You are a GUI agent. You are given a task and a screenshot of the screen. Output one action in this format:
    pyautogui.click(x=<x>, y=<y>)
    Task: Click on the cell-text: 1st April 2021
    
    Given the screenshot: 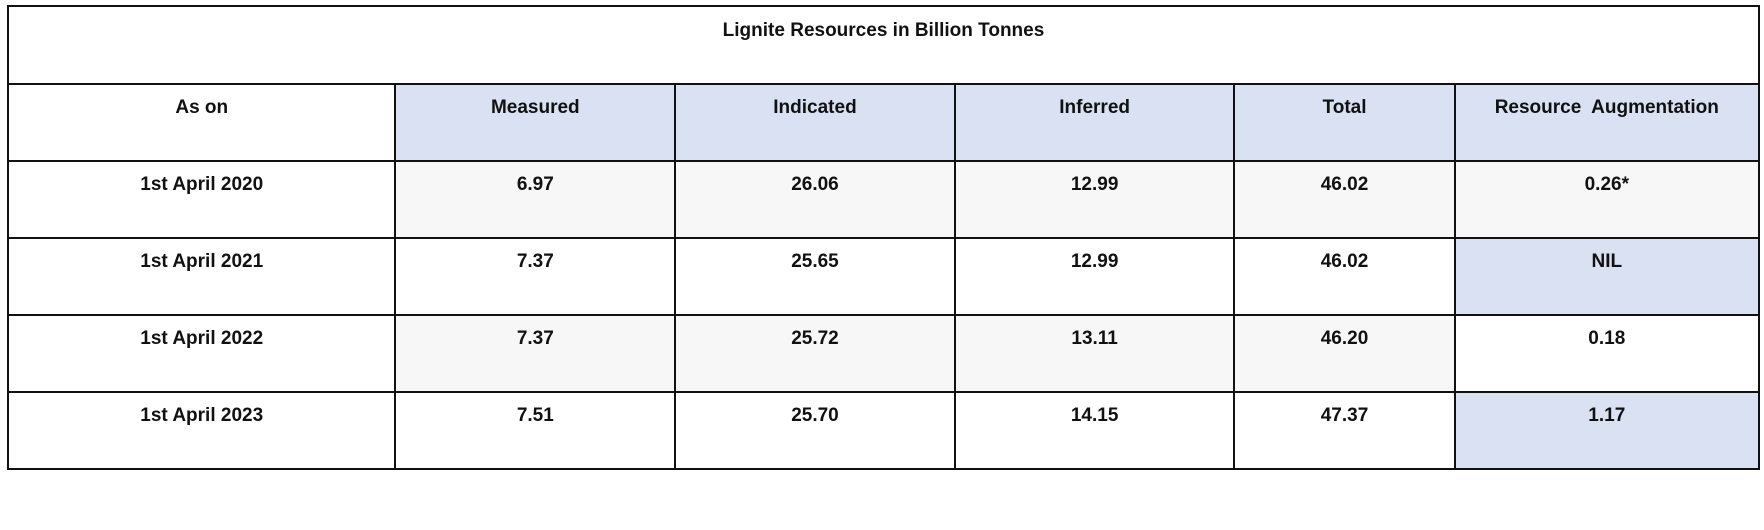 What is the action you would take?
    pyautogui.click(x=202, y=261)
    